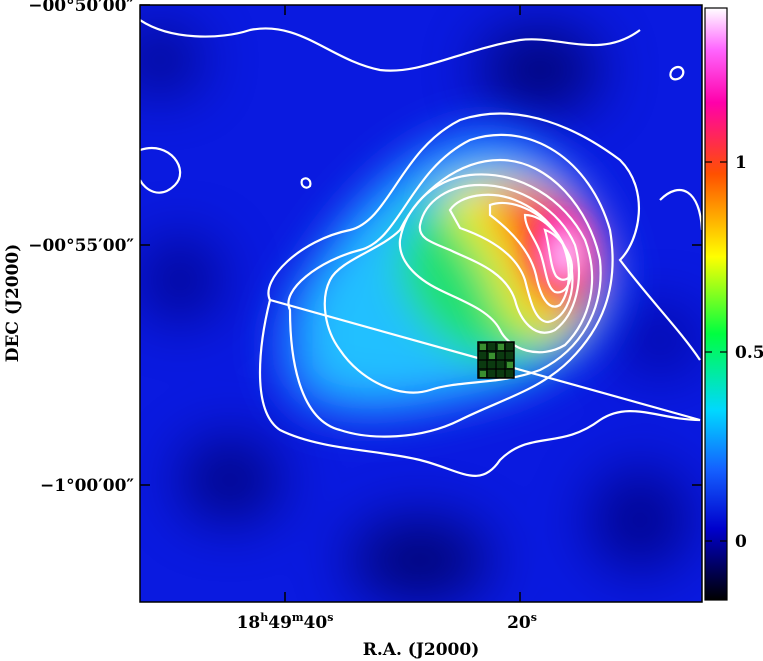  I want to click on y-axis-title: DEC (J2000), so click(13, 303).